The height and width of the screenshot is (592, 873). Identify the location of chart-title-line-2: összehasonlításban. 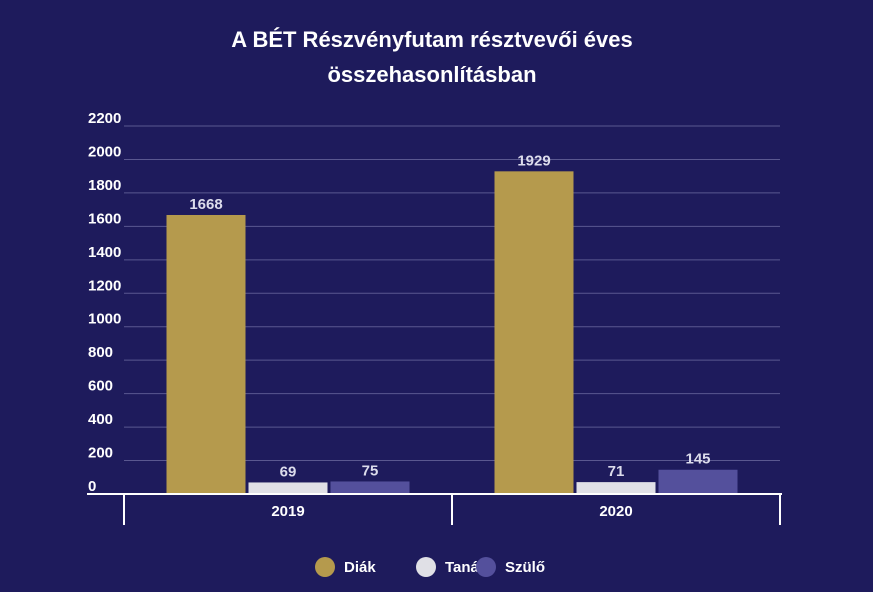
(431, 74).